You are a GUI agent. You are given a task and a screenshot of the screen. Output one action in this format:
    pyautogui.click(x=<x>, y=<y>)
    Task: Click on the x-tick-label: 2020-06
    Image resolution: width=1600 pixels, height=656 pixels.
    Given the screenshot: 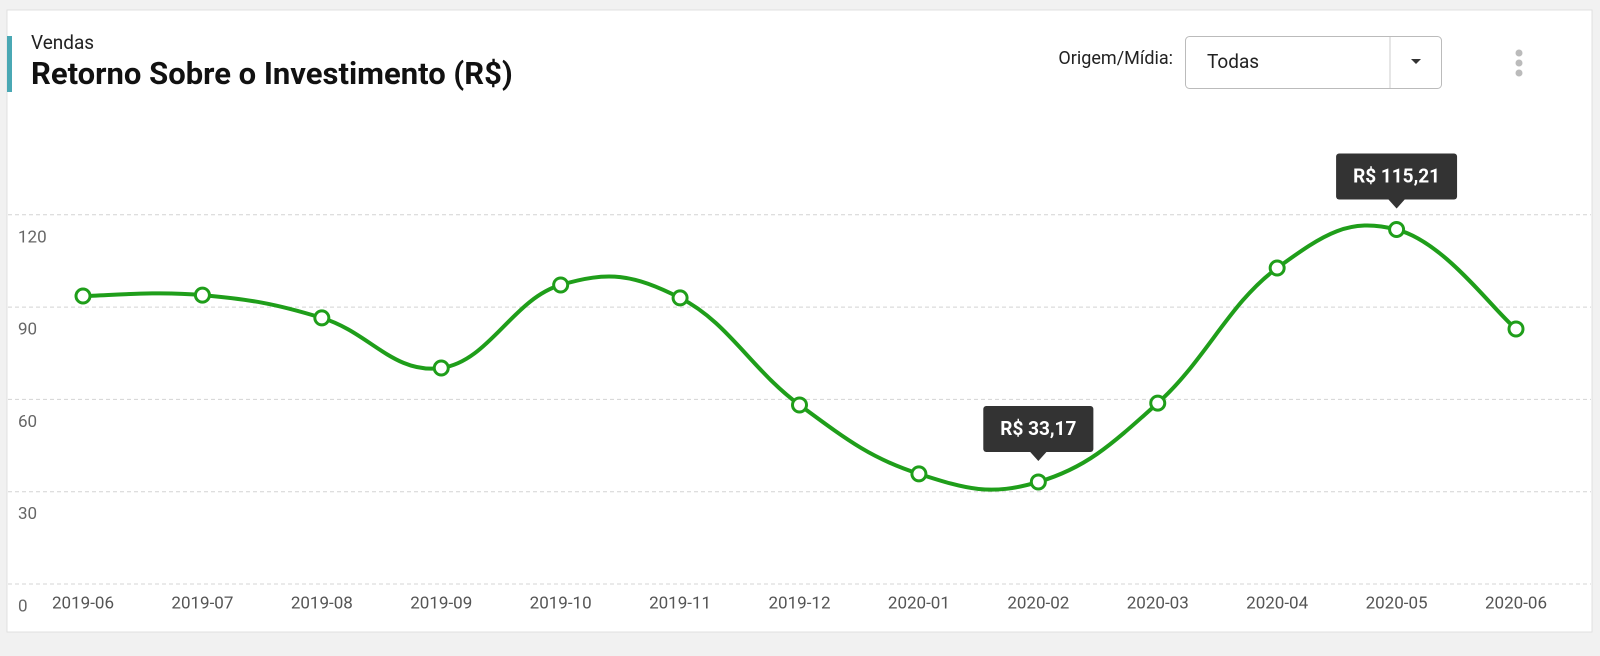 What is the action you would take?
    pyautogui.click(x=1516, y=603)
    